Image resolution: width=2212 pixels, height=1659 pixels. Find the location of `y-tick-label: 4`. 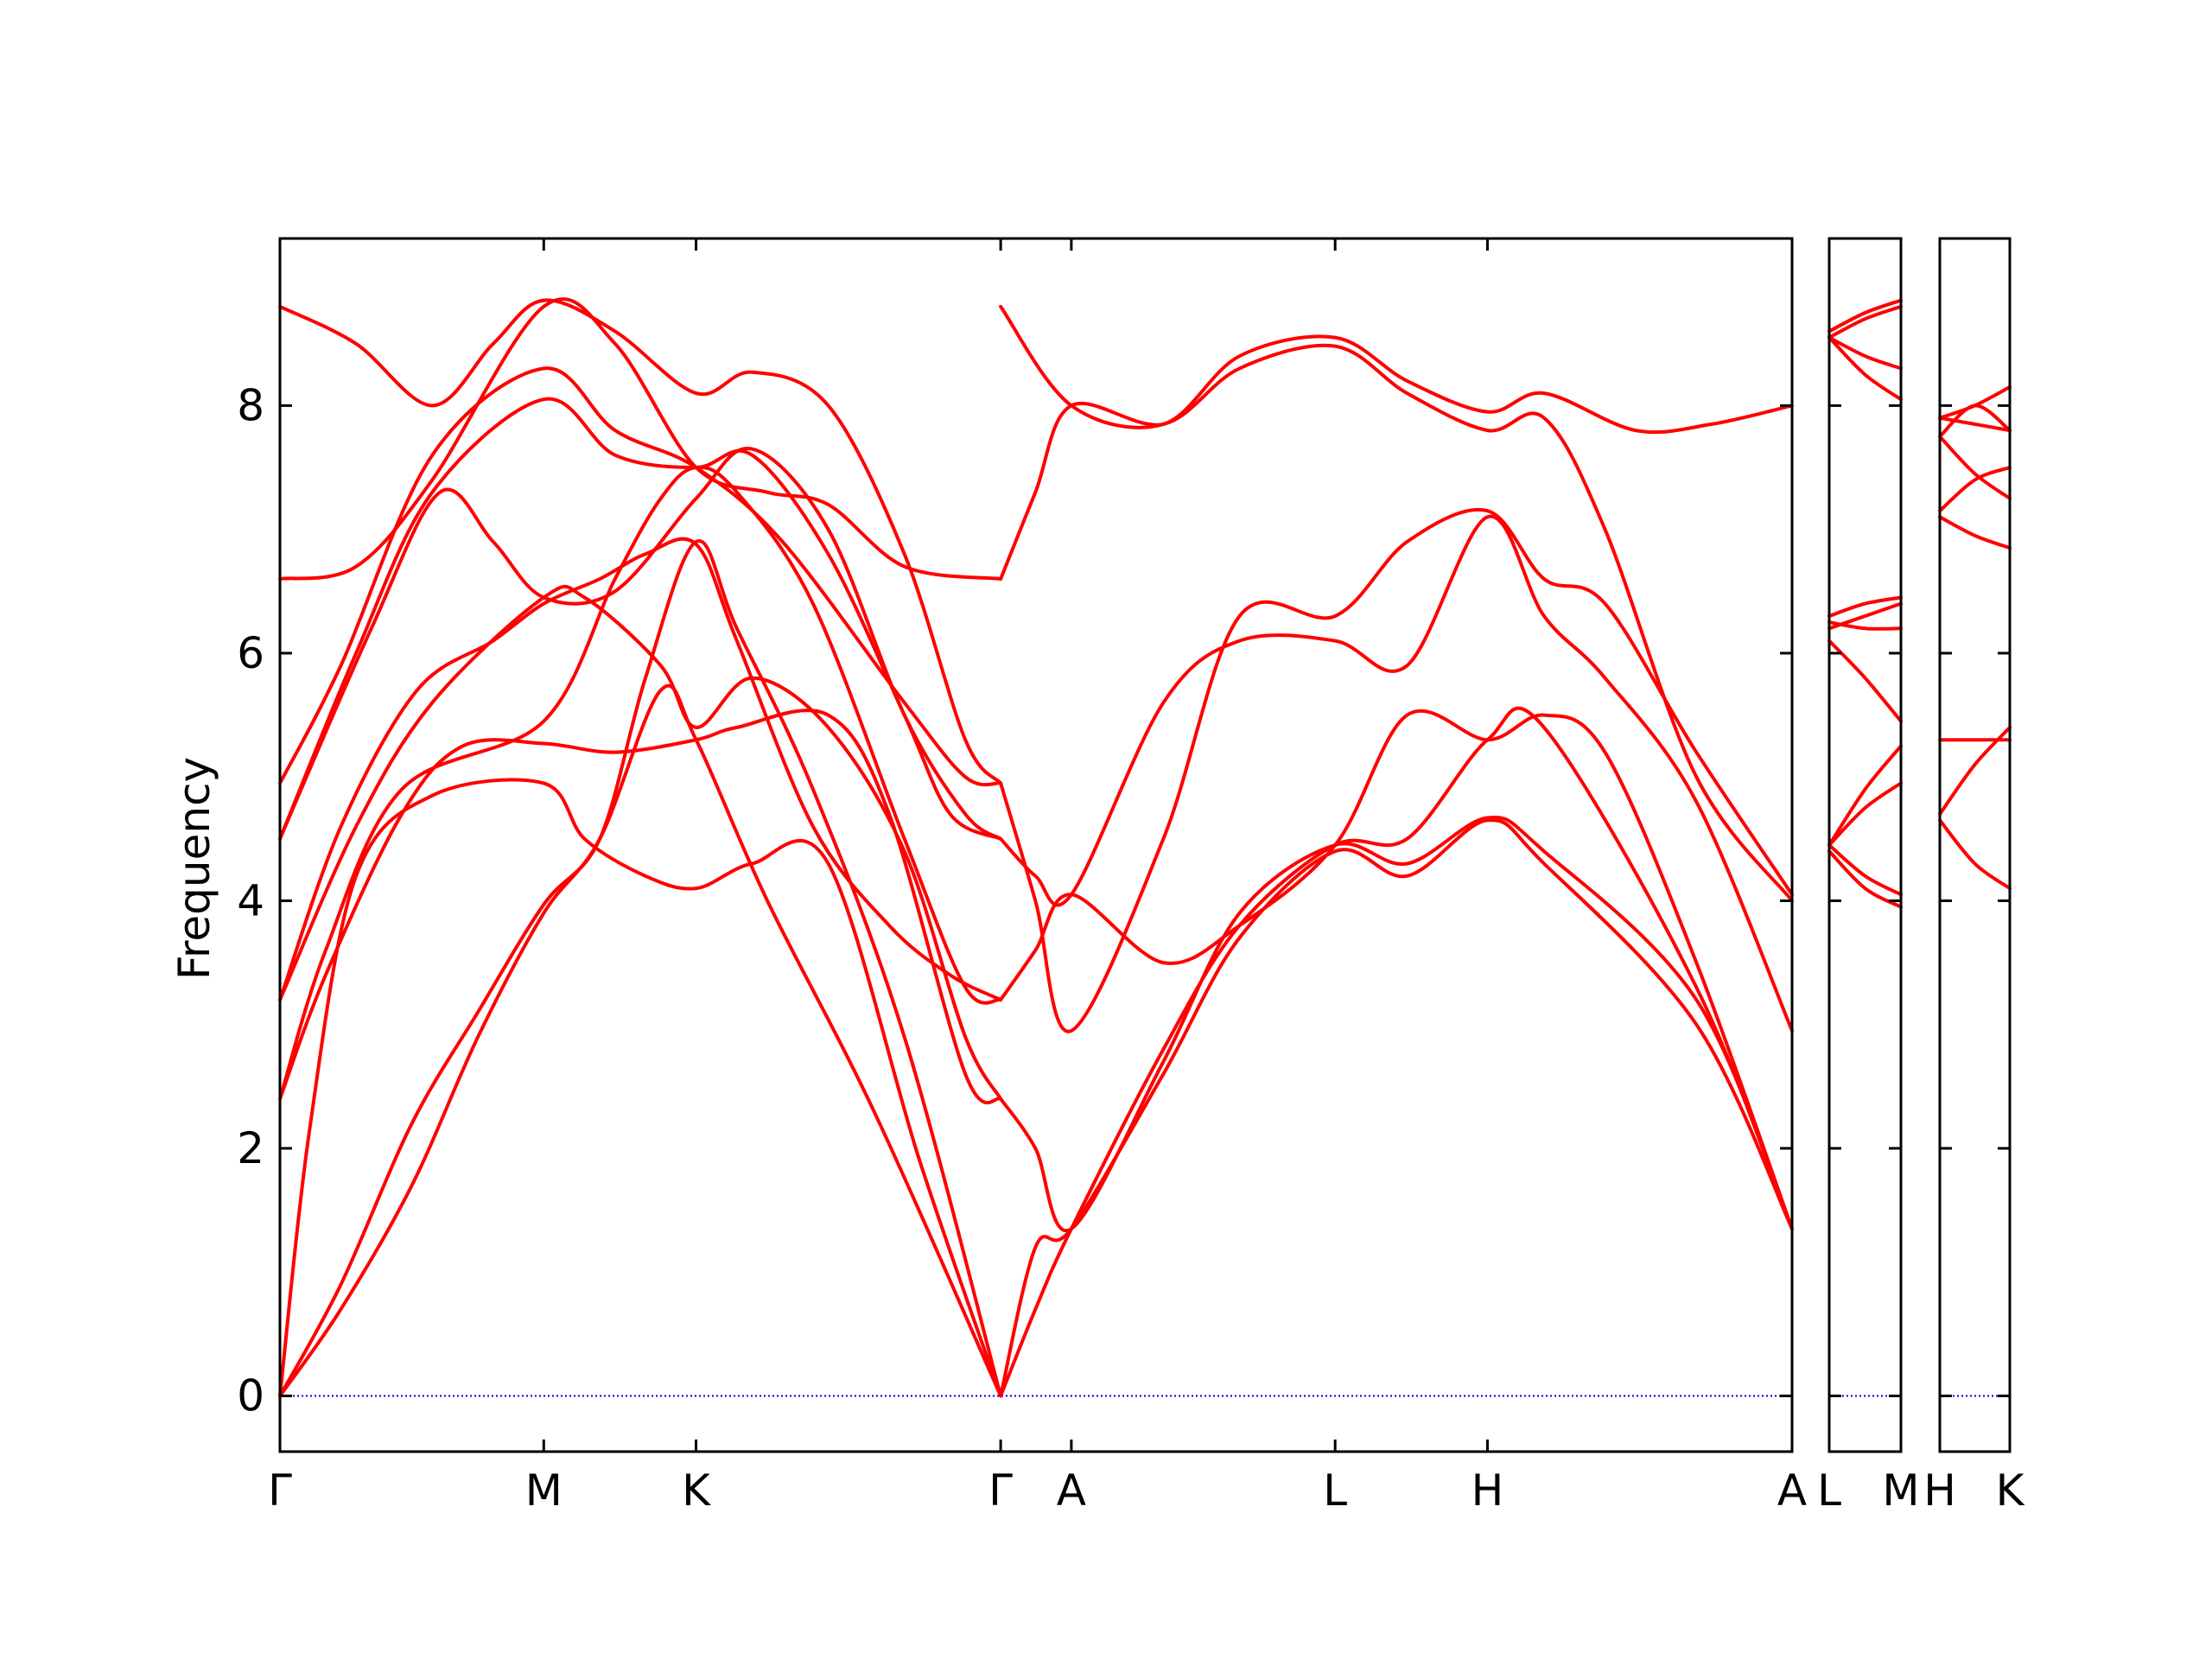

y-tick-label: 4 is located at coordinates (250, 900).